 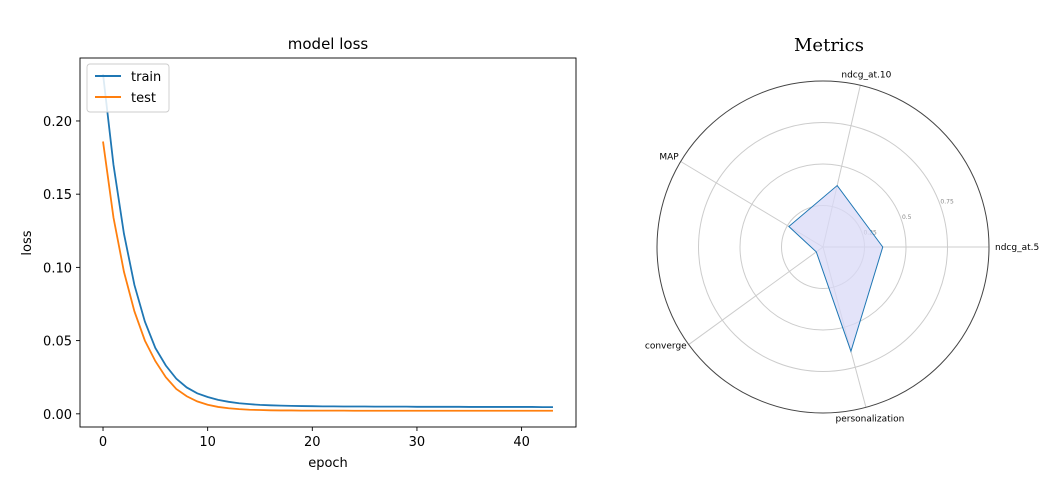 I want to click on x-tick-label: 30, so click(x=417, y=442).